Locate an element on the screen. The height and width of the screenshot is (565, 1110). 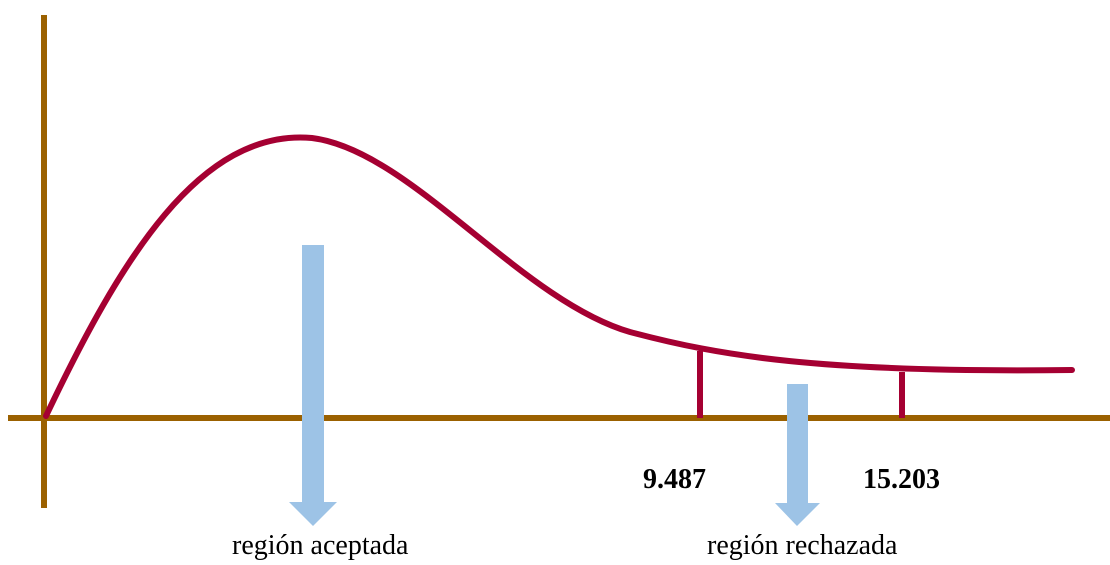
rejected-region-arrow is located at coordinates (797, 455).